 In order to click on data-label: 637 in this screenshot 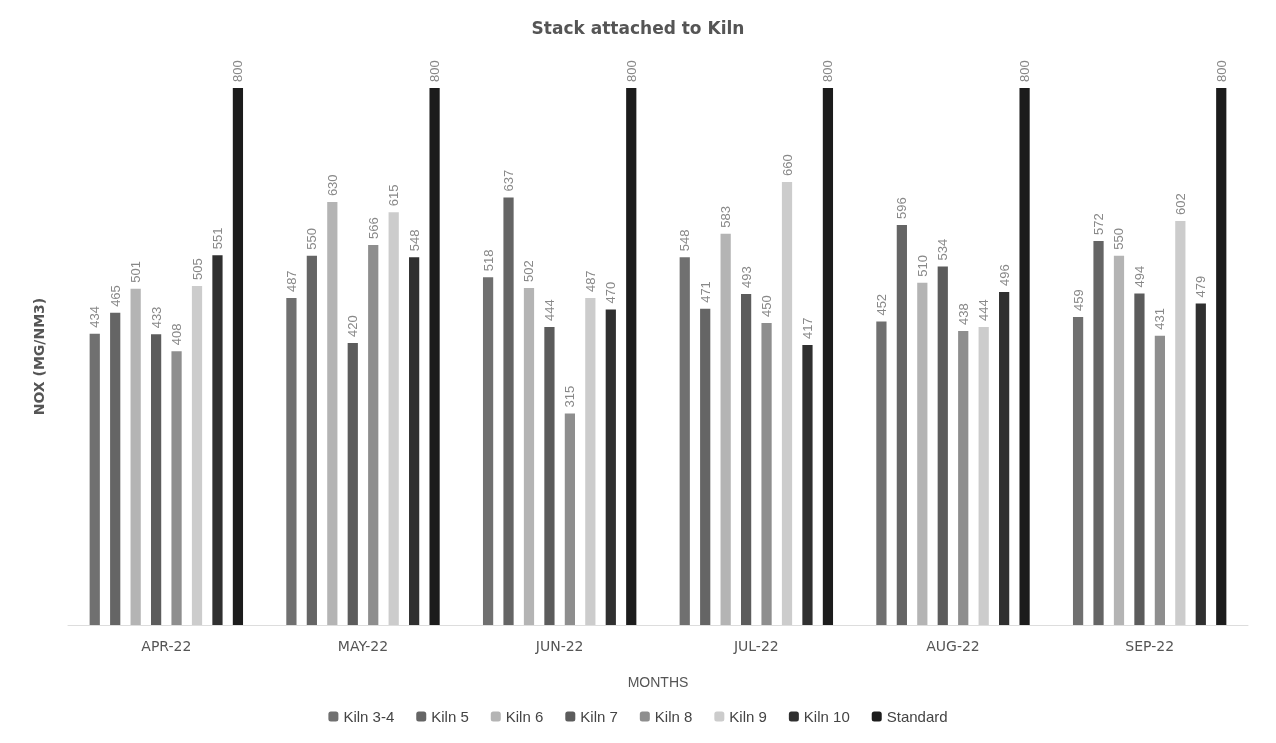, I will do `click(509, 180)`.